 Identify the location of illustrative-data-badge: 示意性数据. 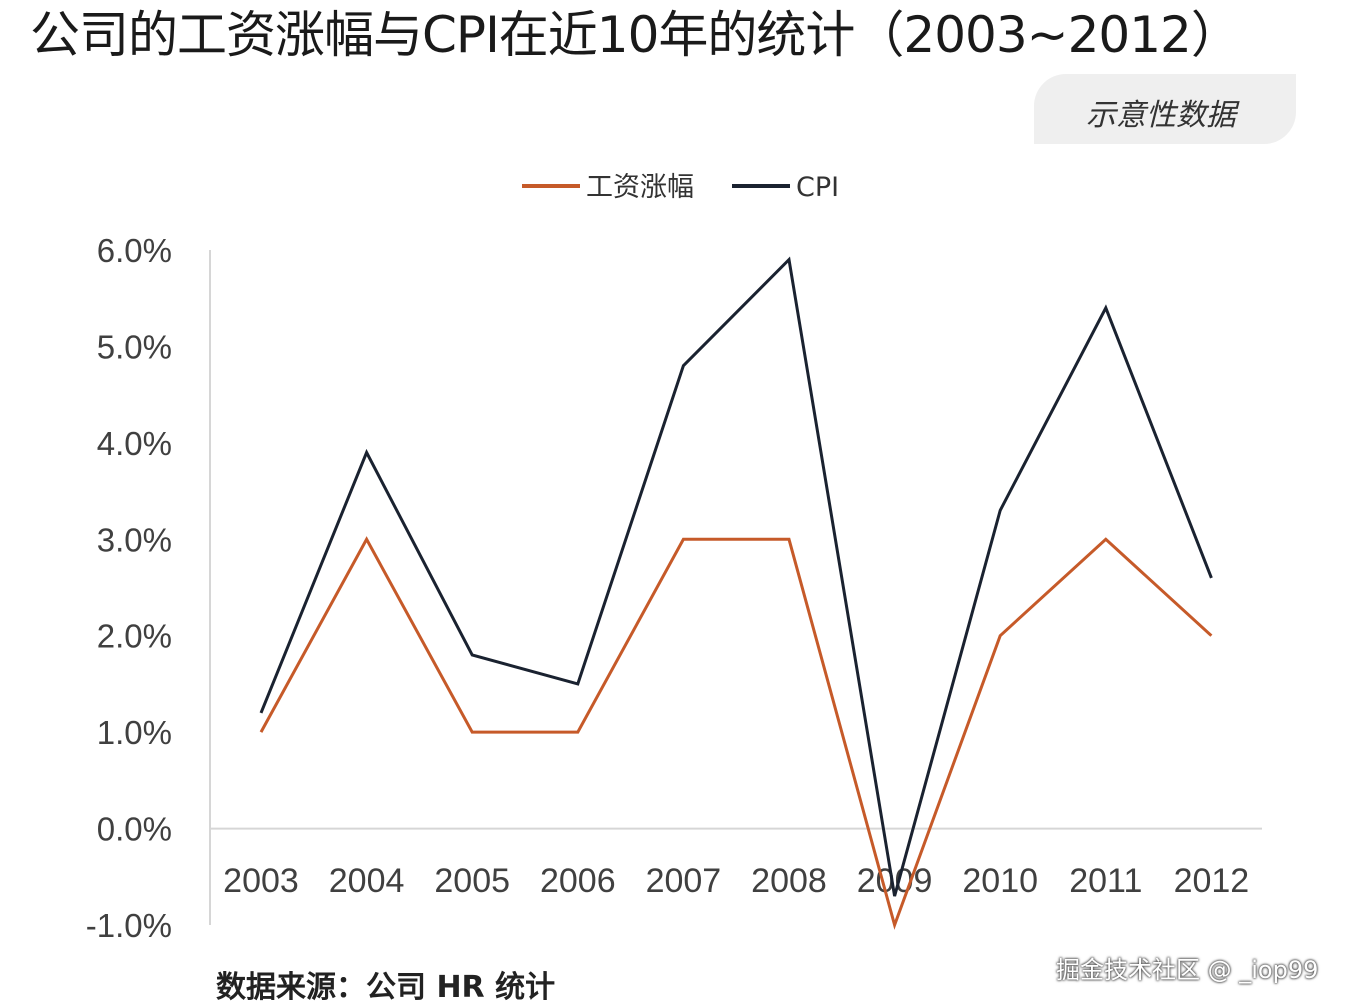
(1165, 109).